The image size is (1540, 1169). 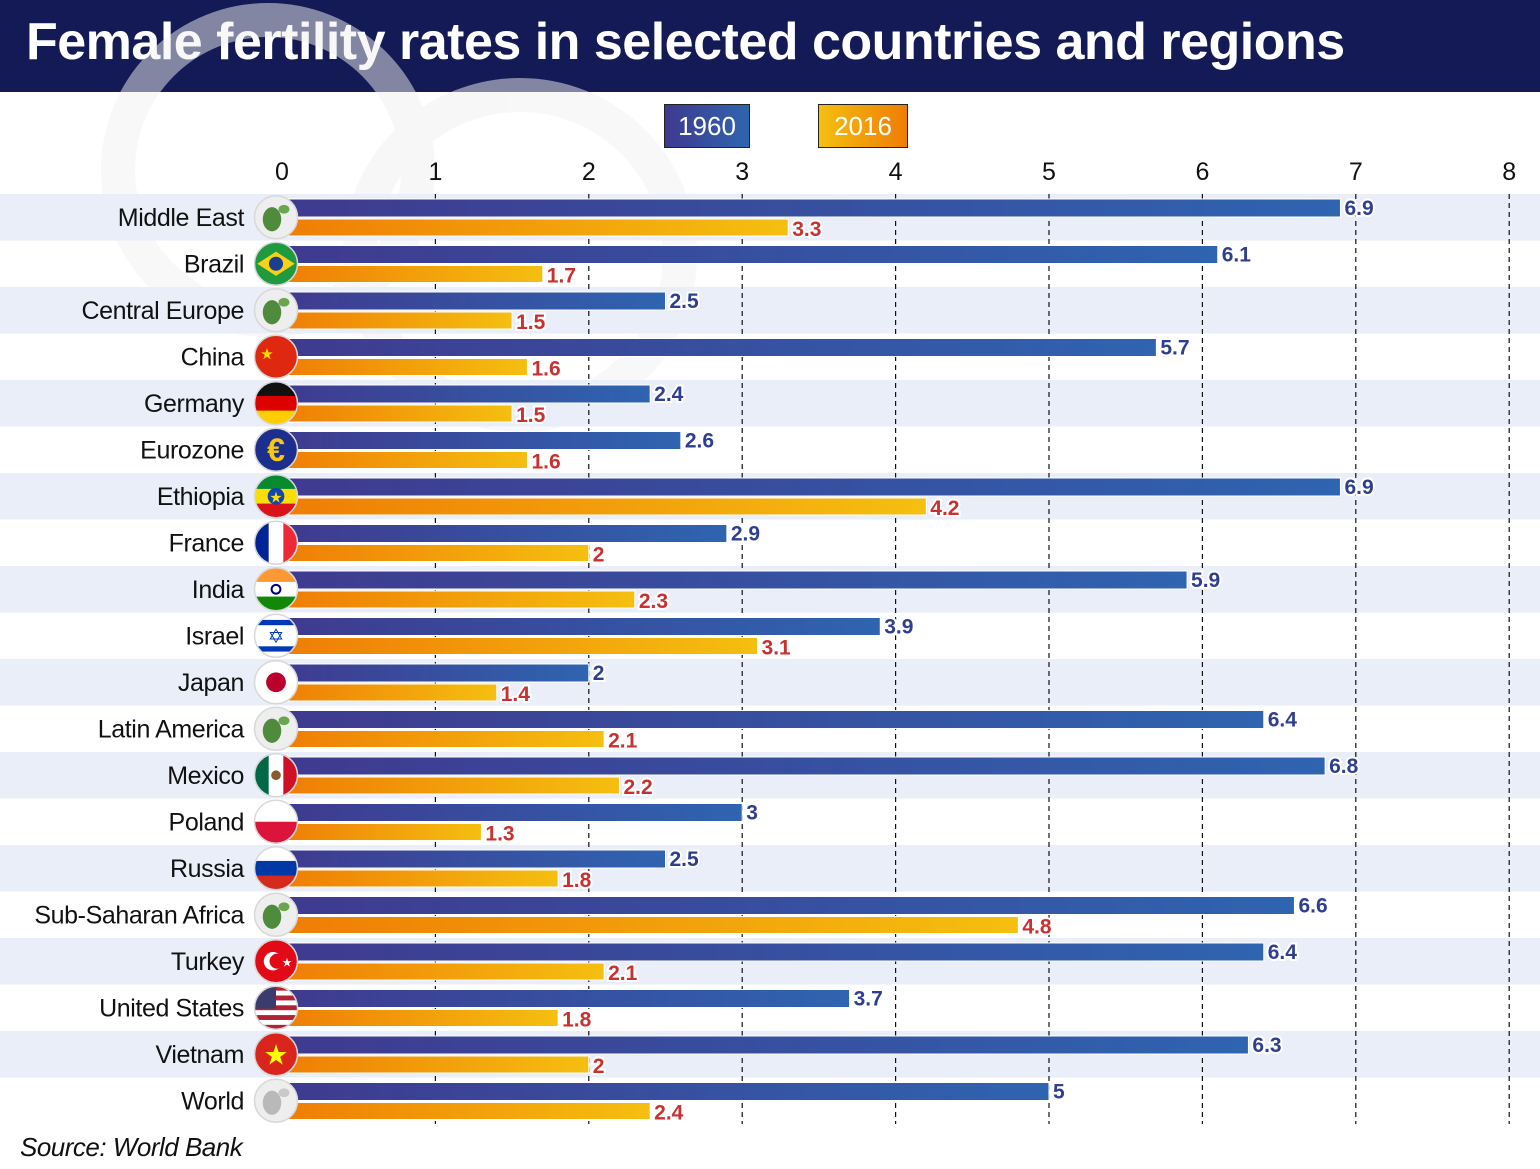 I want to click on value-label-1960: 5.7, so click(x=1174, y=348).